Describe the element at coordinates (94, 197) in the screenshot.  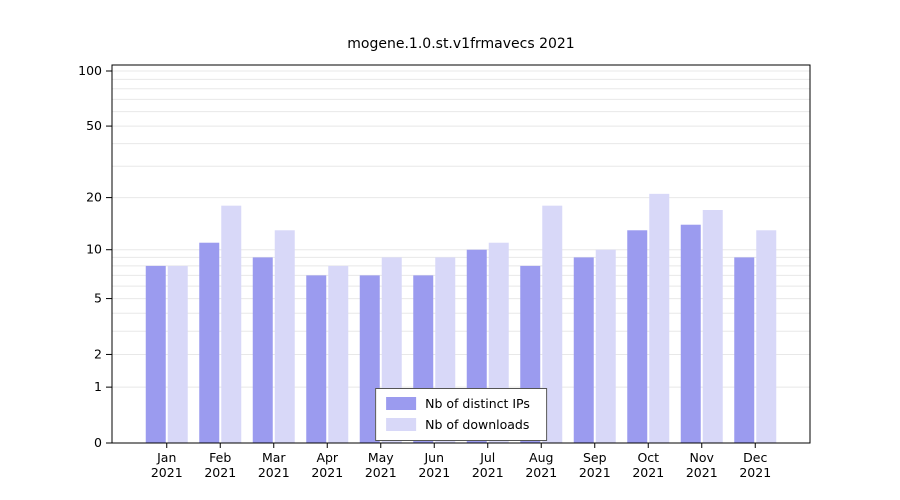
I see `y-tick-label: 20` at that location.